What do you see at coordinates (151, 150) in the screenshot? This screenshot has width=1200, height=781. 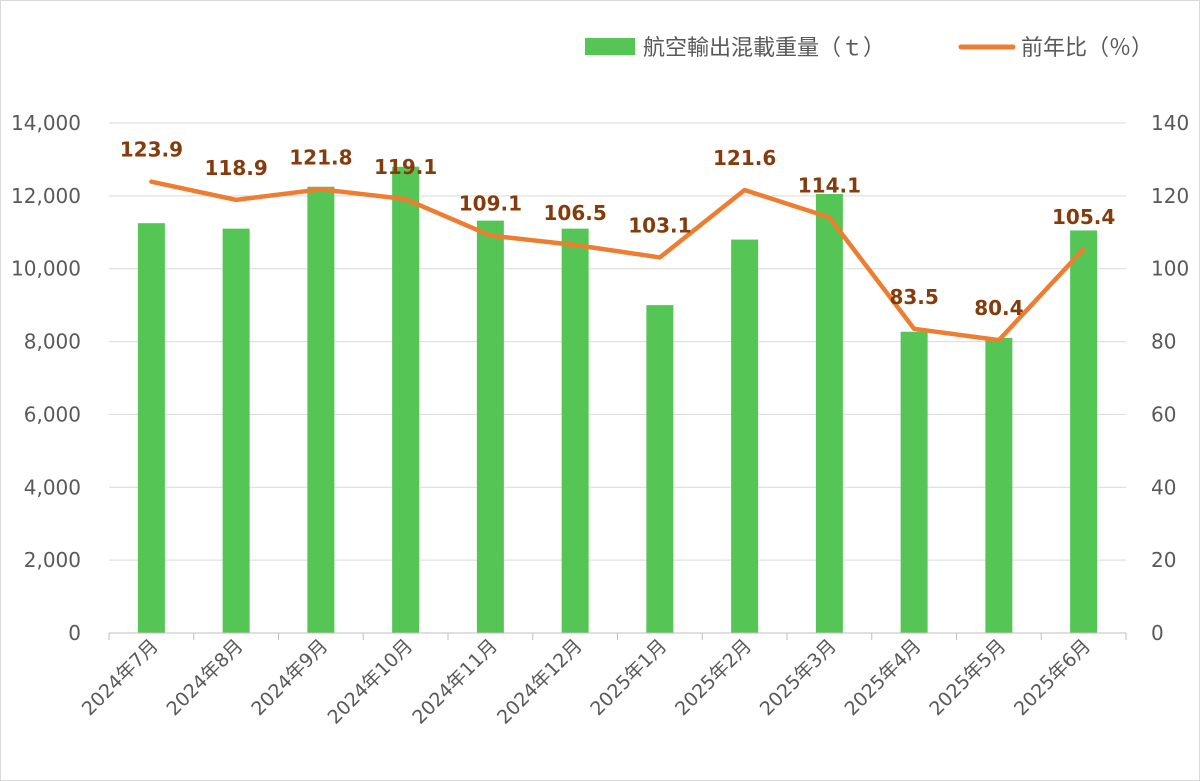 I see `data-label: 123.9` at bounding box center [151, 150].